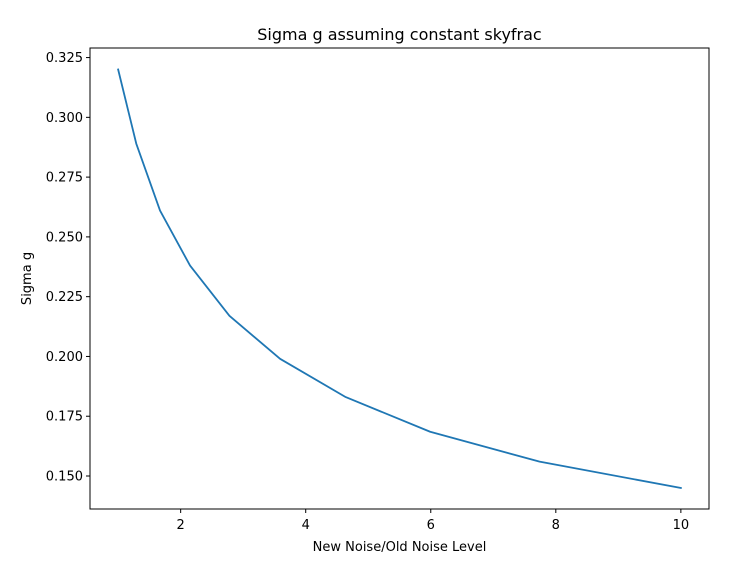 This screenshot has width=734, height=565. What do you see at coordinates (556, 525) in the screenshot?
I see `x-tick-label: 8` at bounding box center [556, 525].